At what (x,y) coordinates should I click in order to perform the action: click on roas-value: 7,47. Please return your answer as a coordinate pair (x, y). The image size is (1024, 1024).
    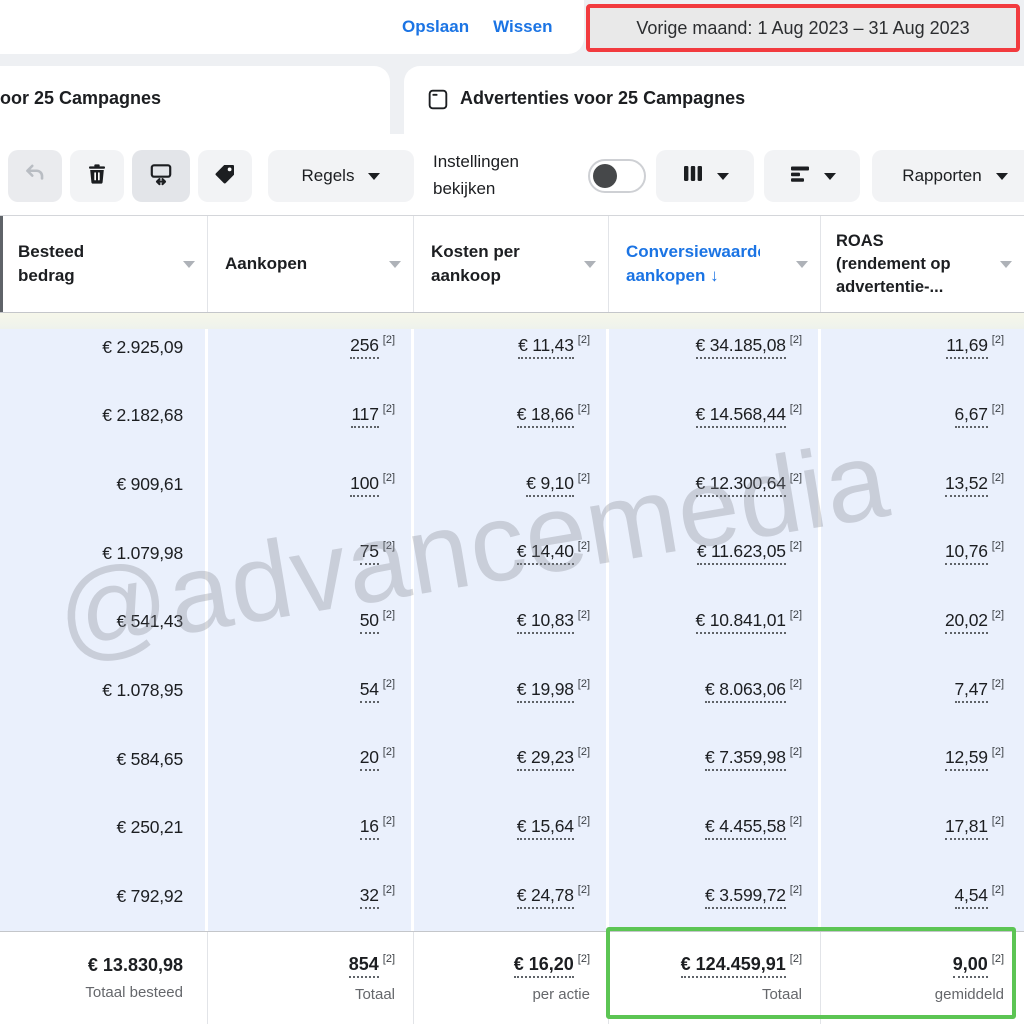
    Looking at the image, I should click on (971, 691).